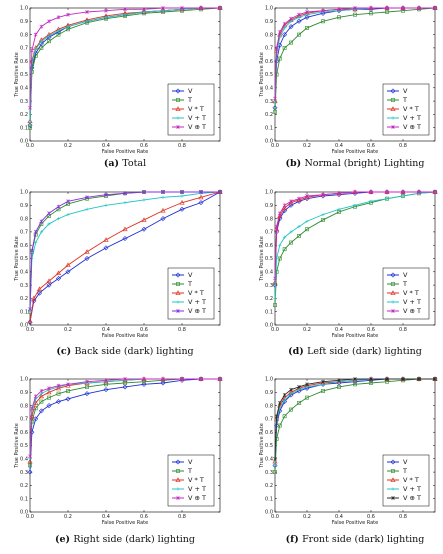 The width and height of the screenshot is (443, 554). What do you see at coordinates (125, 152) in the screenshot?
I see `x-axis-label: False Positive Rate` at bounding box center [125, 152].